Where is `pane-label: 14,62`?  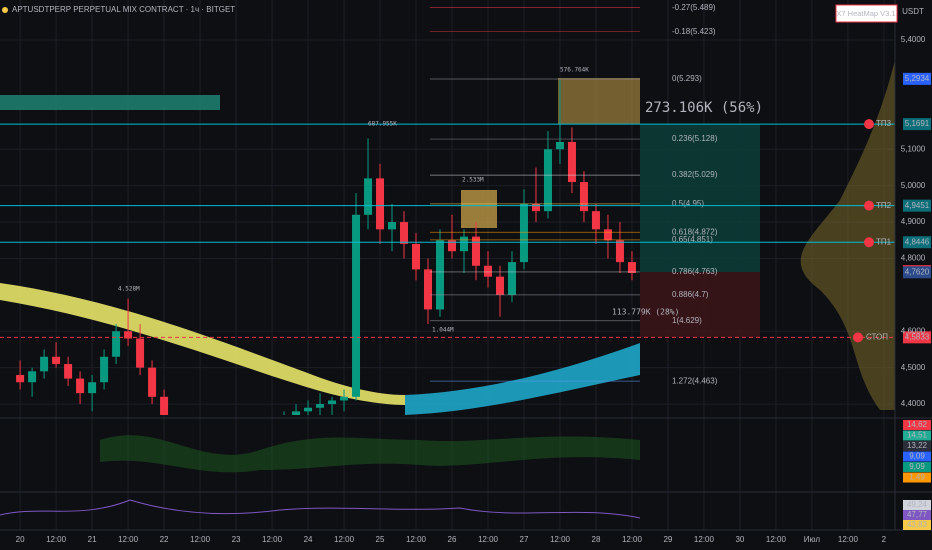 pane-label: 14,62 is located at coordinates (917, 424).